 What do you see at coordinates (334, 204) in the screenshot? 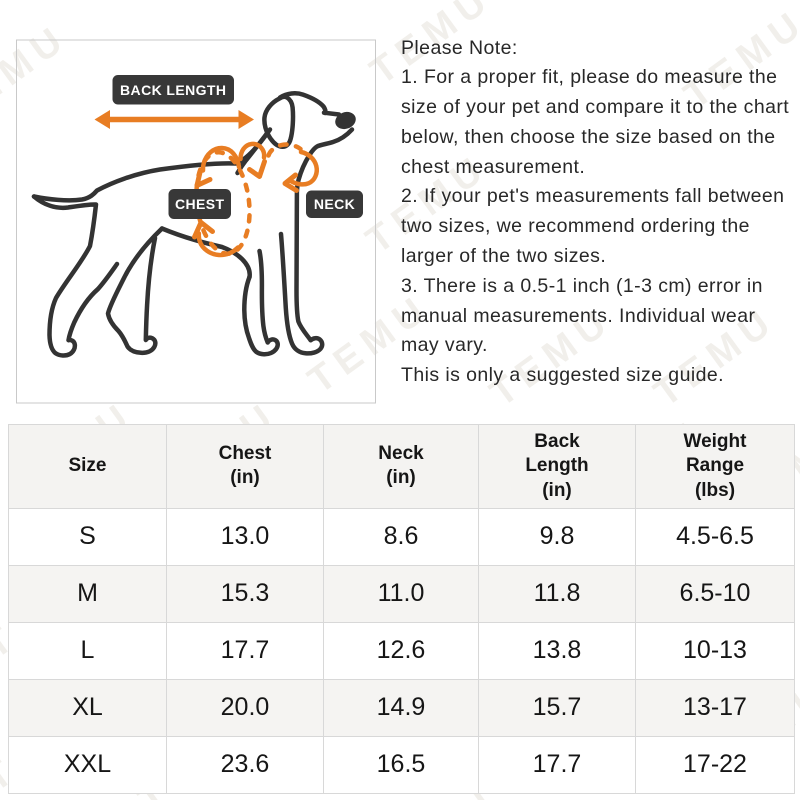
I see `svg-text: NECK` at bounding box center [334, 204].